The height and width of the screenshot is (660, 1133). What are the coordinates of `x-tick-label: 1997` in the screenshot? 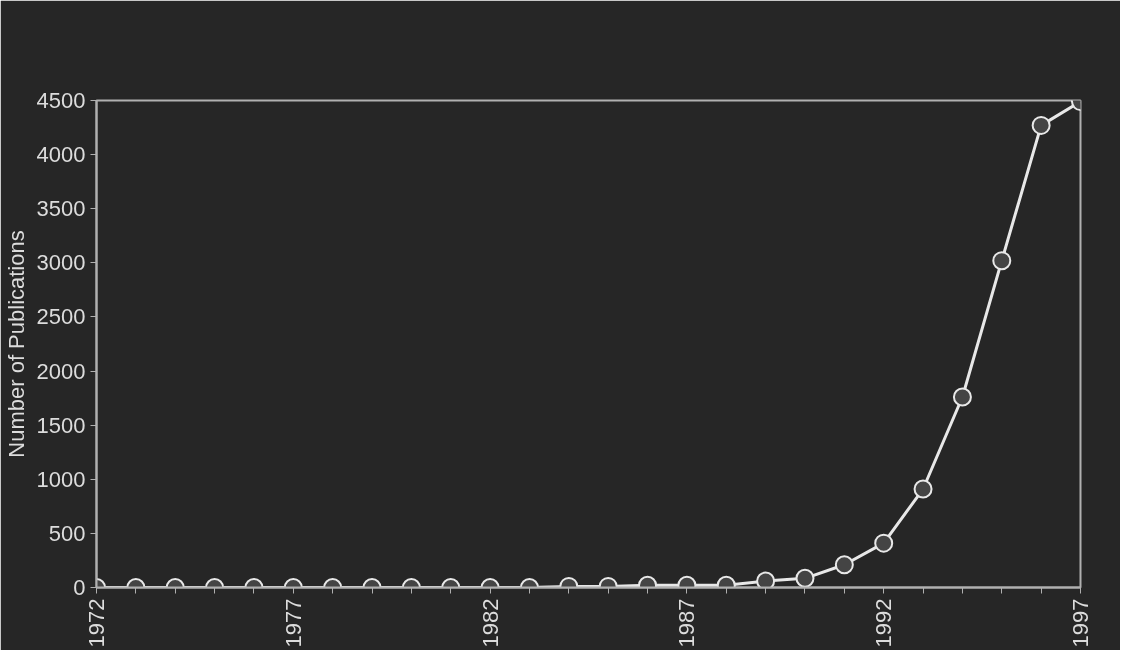 It's located at (1080, 623).